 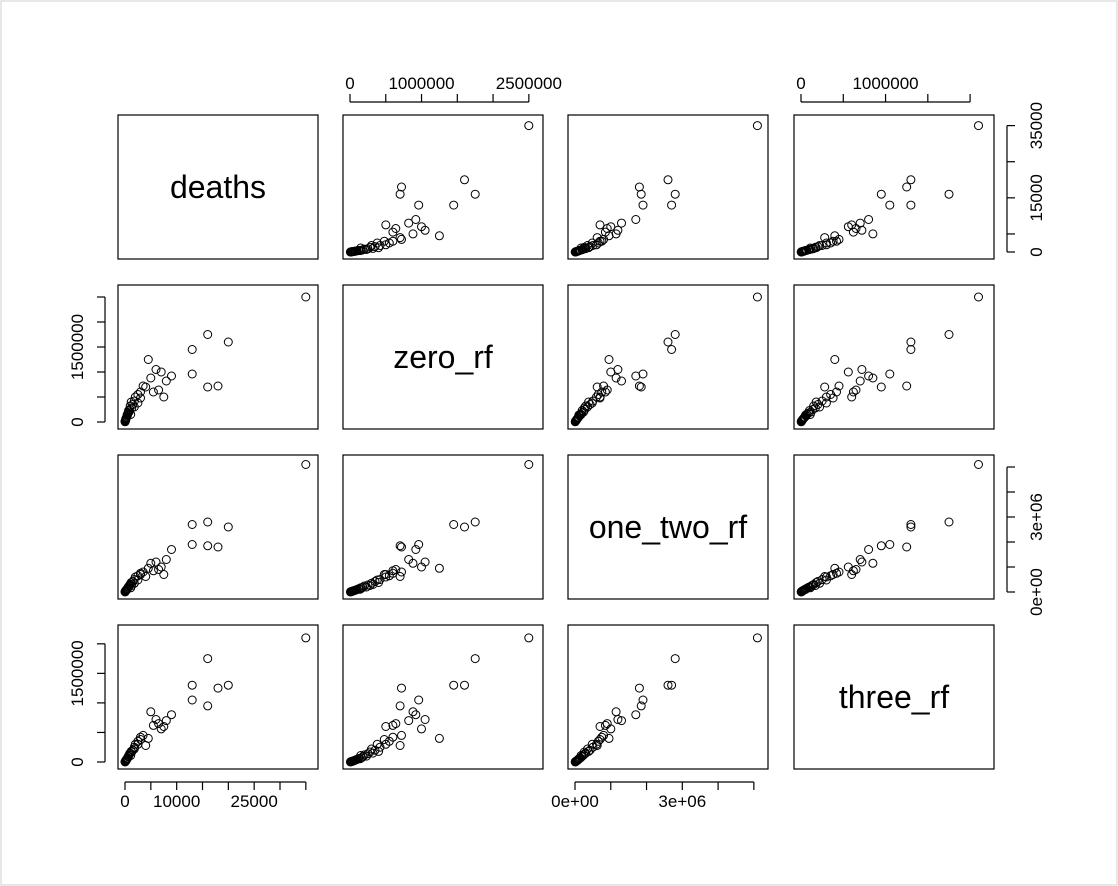 I want to click on axis-right-deaths: 0 15000 35000, so click(x=1026, y=179).